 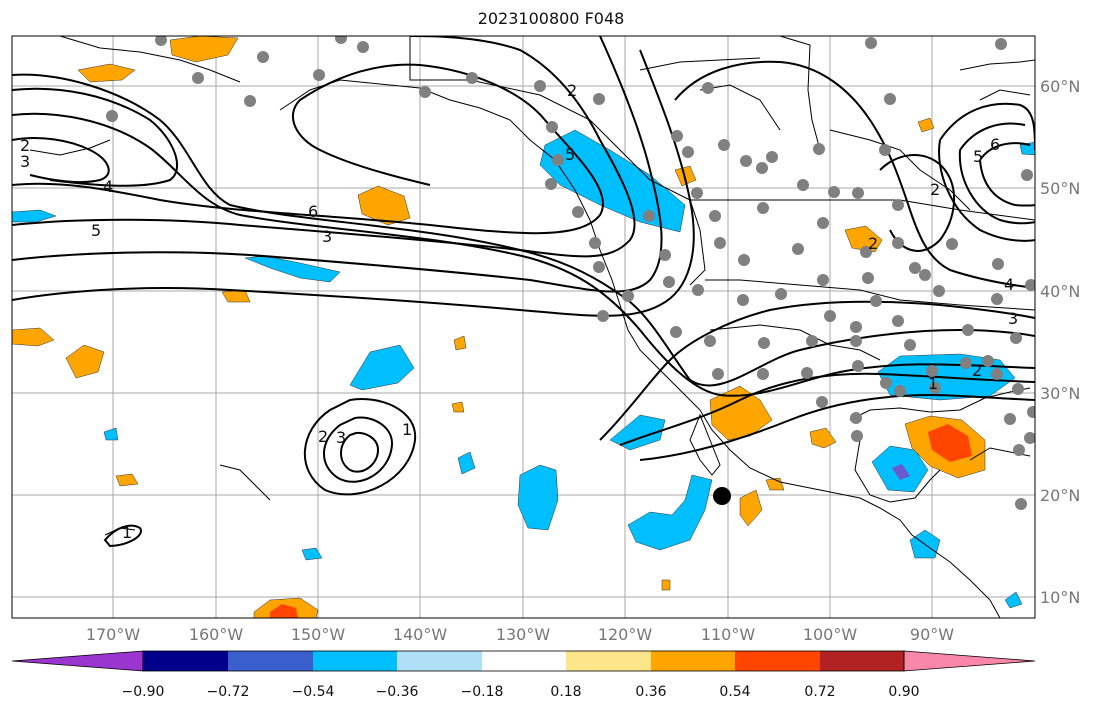 What do you see at coordinates (1060, 393) in the screenshot?
I see `lat-tick: 30°N` at bounding box center [1060, 393].